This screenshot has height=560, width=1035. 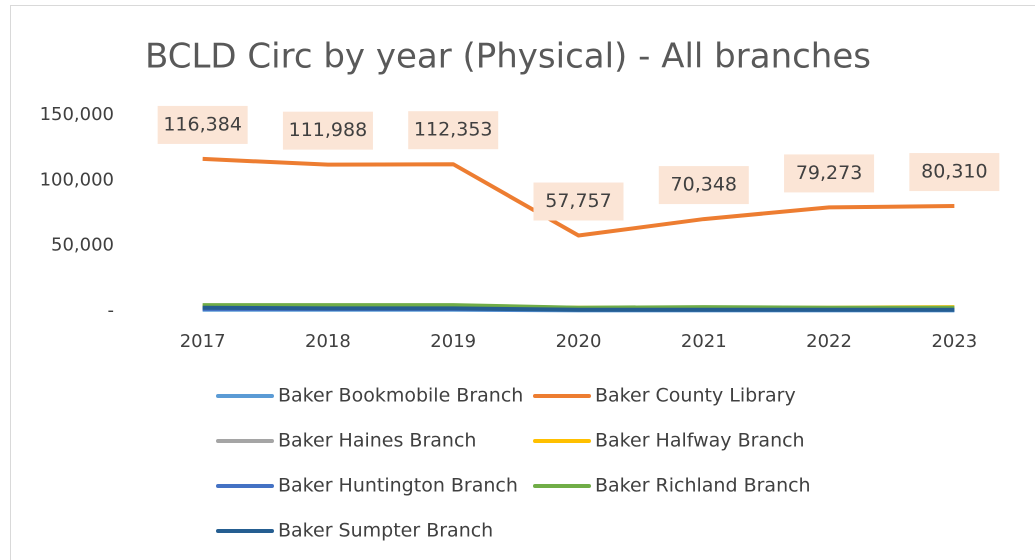 I want to click on data-label: 112,353, so click(x=453, y=130).